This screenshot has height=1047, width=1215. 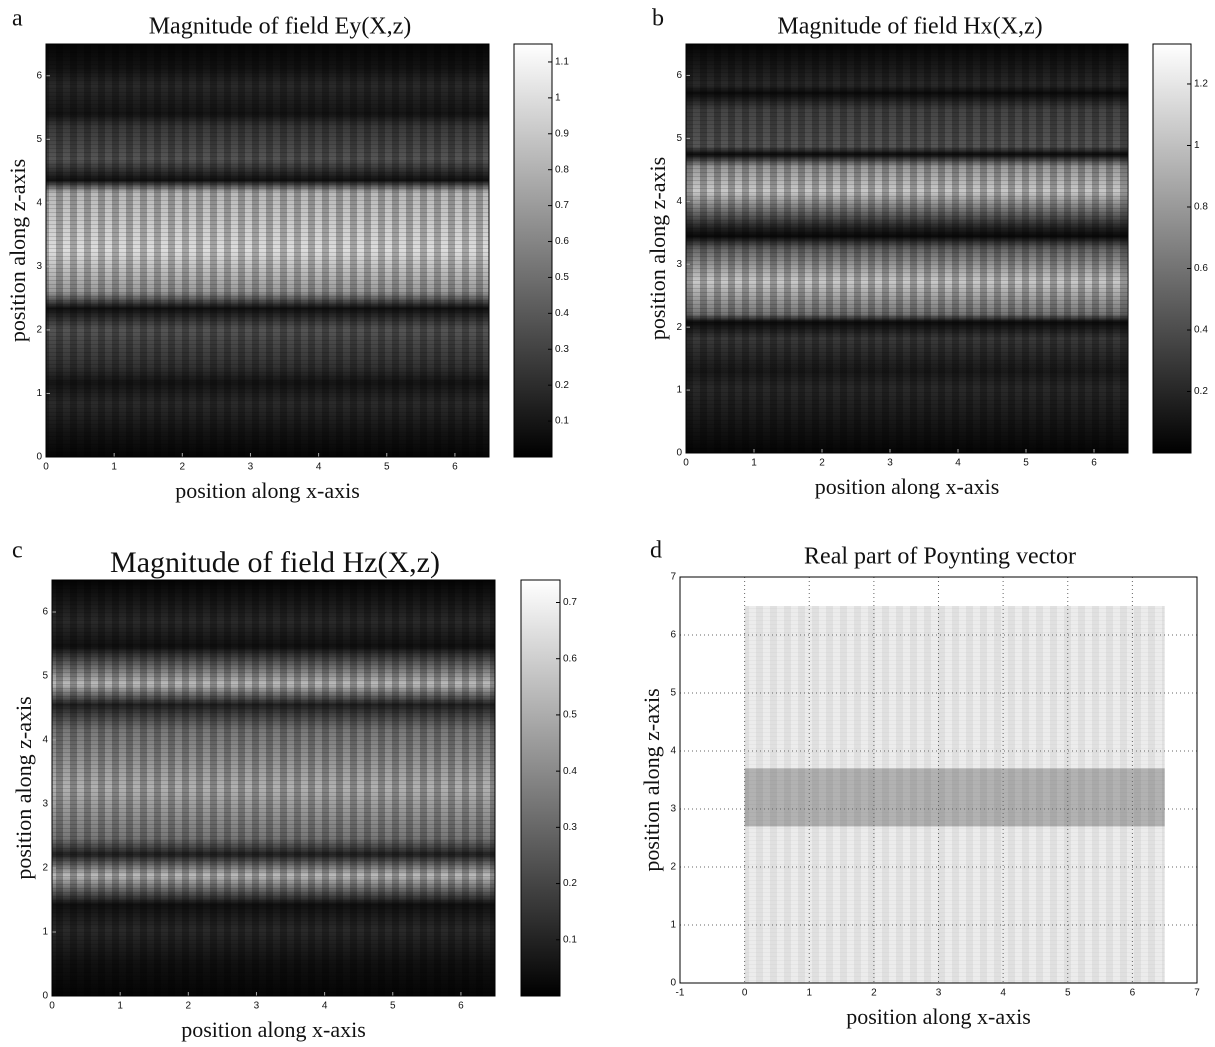 I want to click on x-tick-label: -1, so click(x=680, y=993).